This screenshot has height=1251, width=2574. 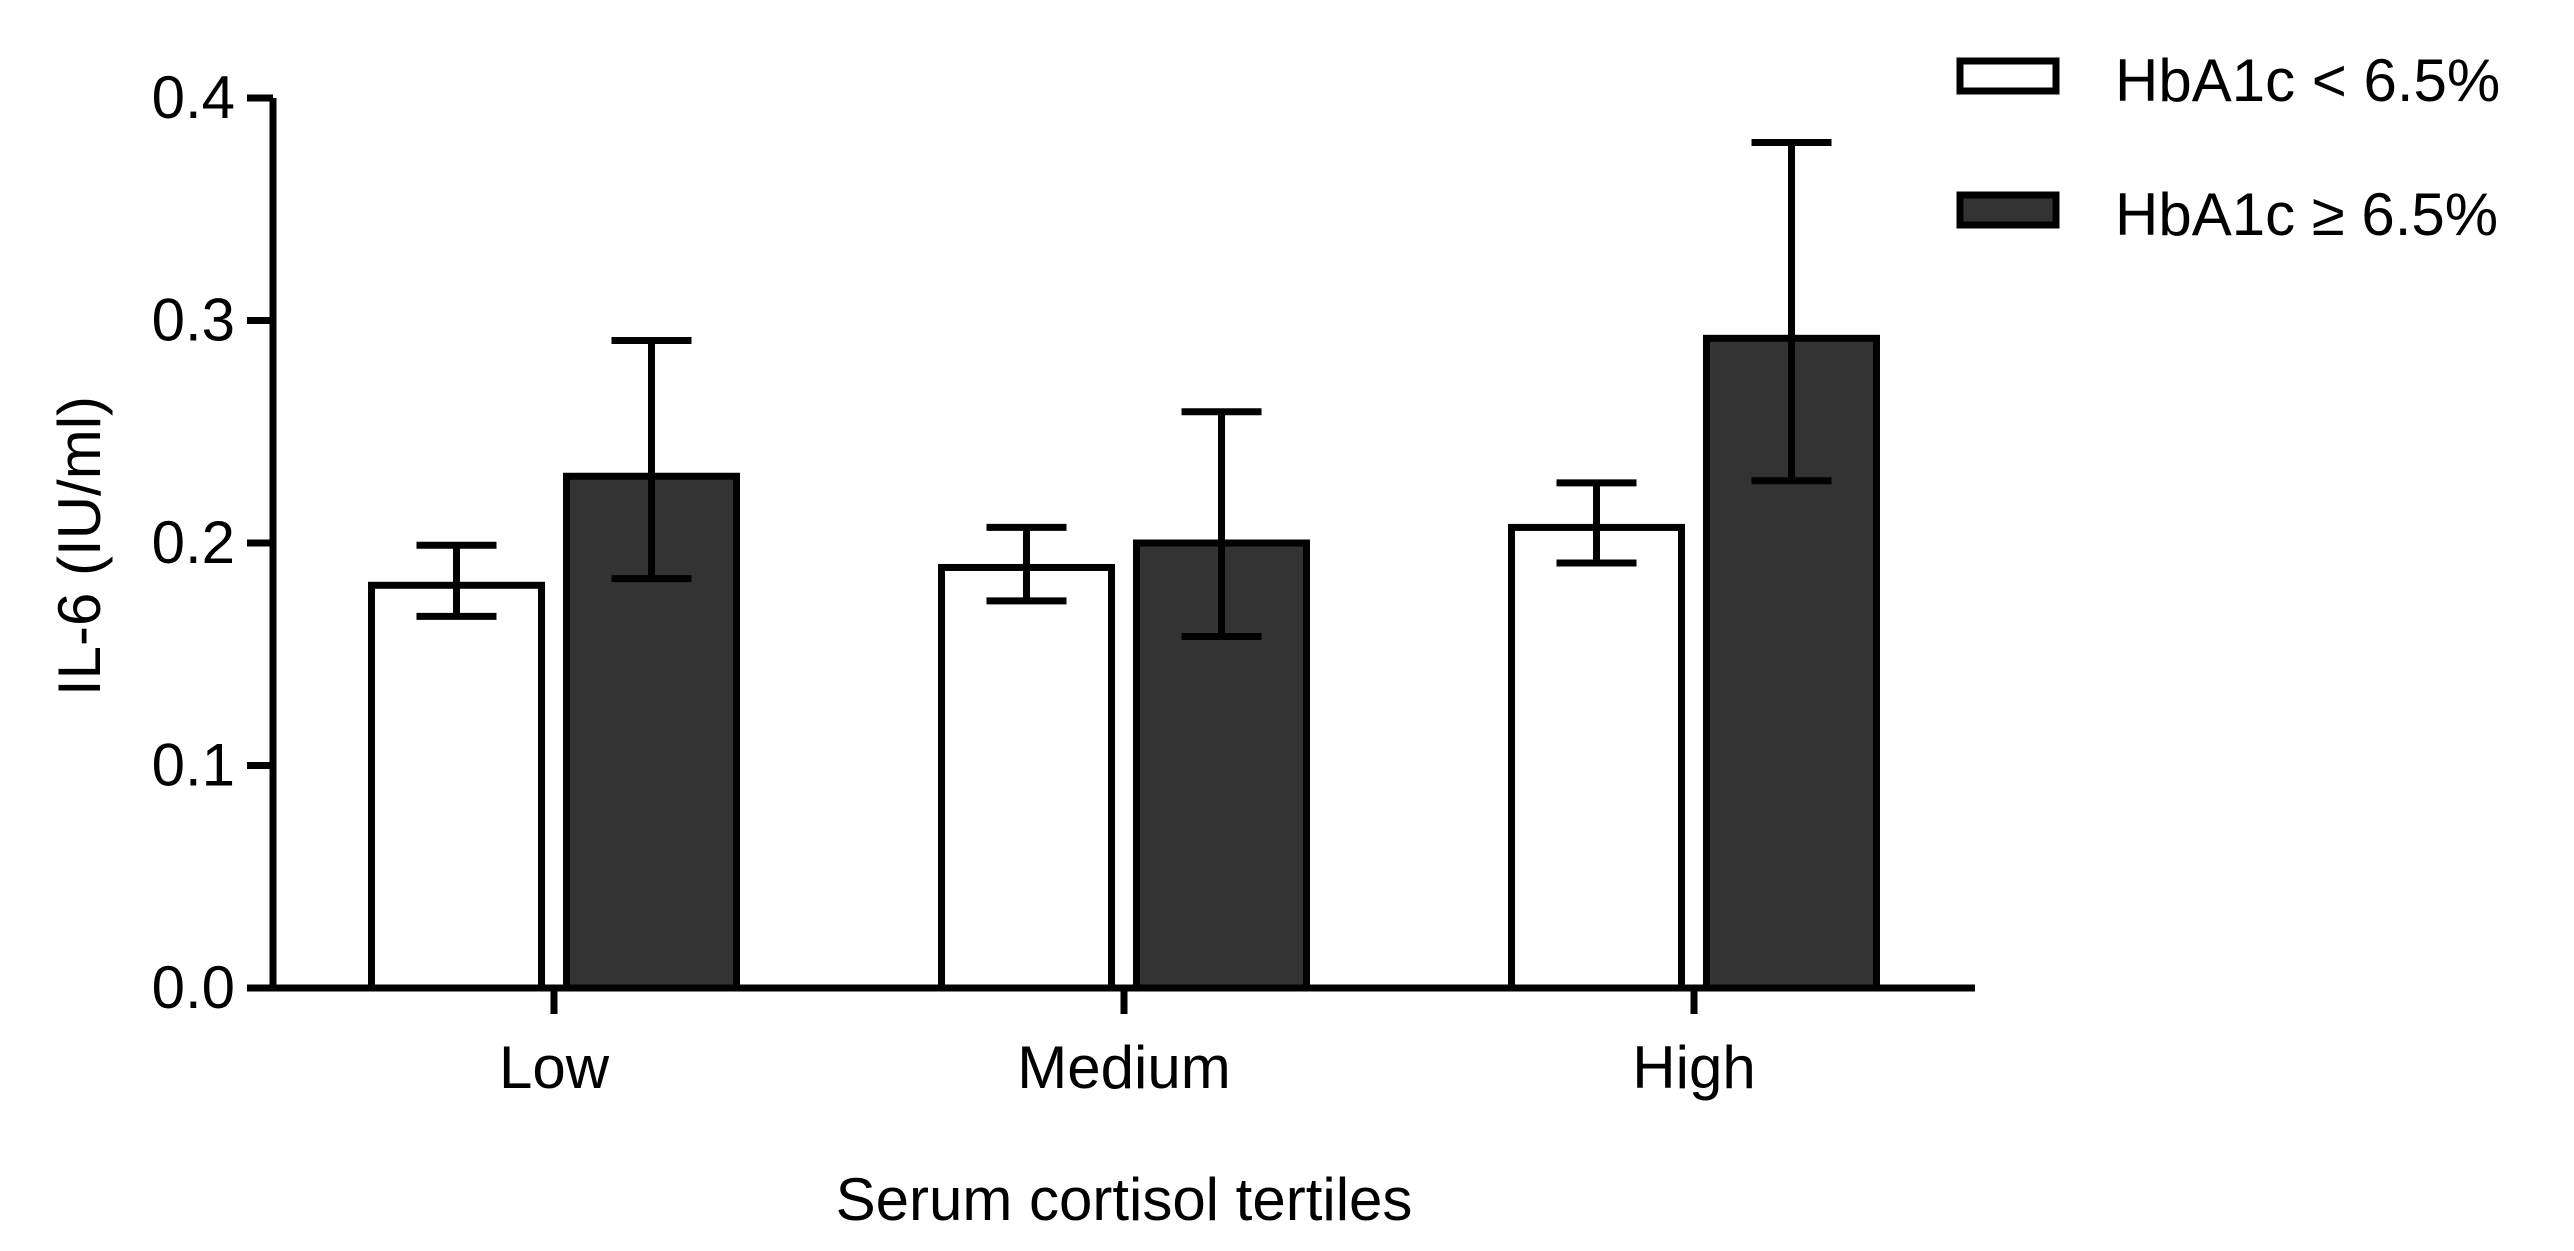 What do you see at coordinates (193, 97) in the screenshot?
I see `y-tick-label: 0.4` at bounding box center [193, 97].